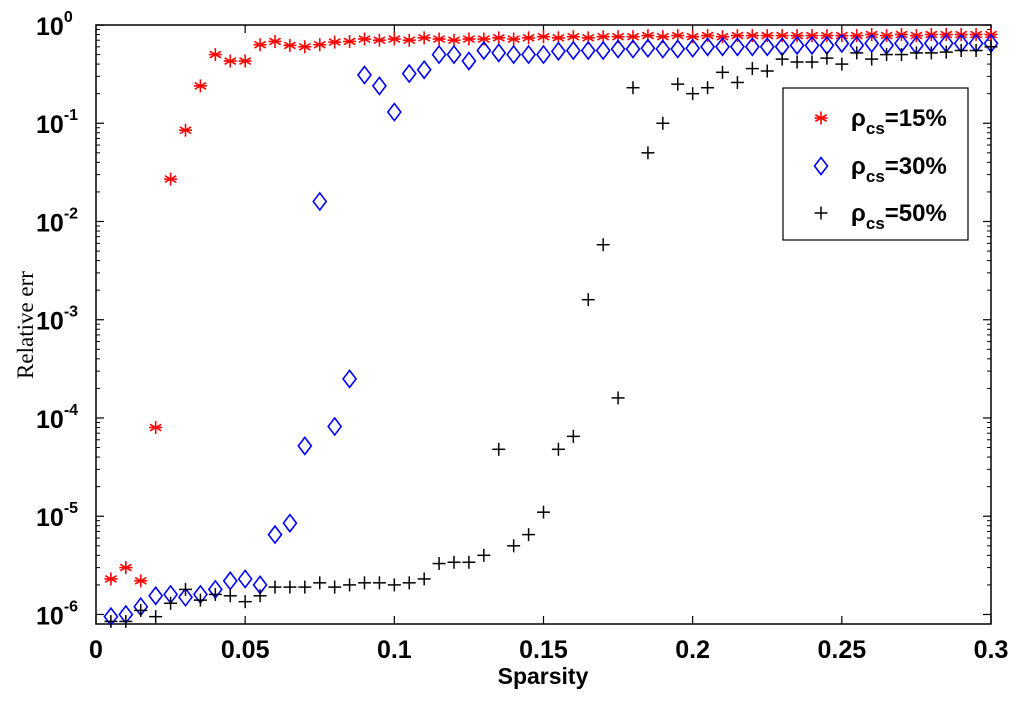  Describe the element at coordinates (245, 650) in the screenshot. I see `x-tick-label: 0.05` at that location.